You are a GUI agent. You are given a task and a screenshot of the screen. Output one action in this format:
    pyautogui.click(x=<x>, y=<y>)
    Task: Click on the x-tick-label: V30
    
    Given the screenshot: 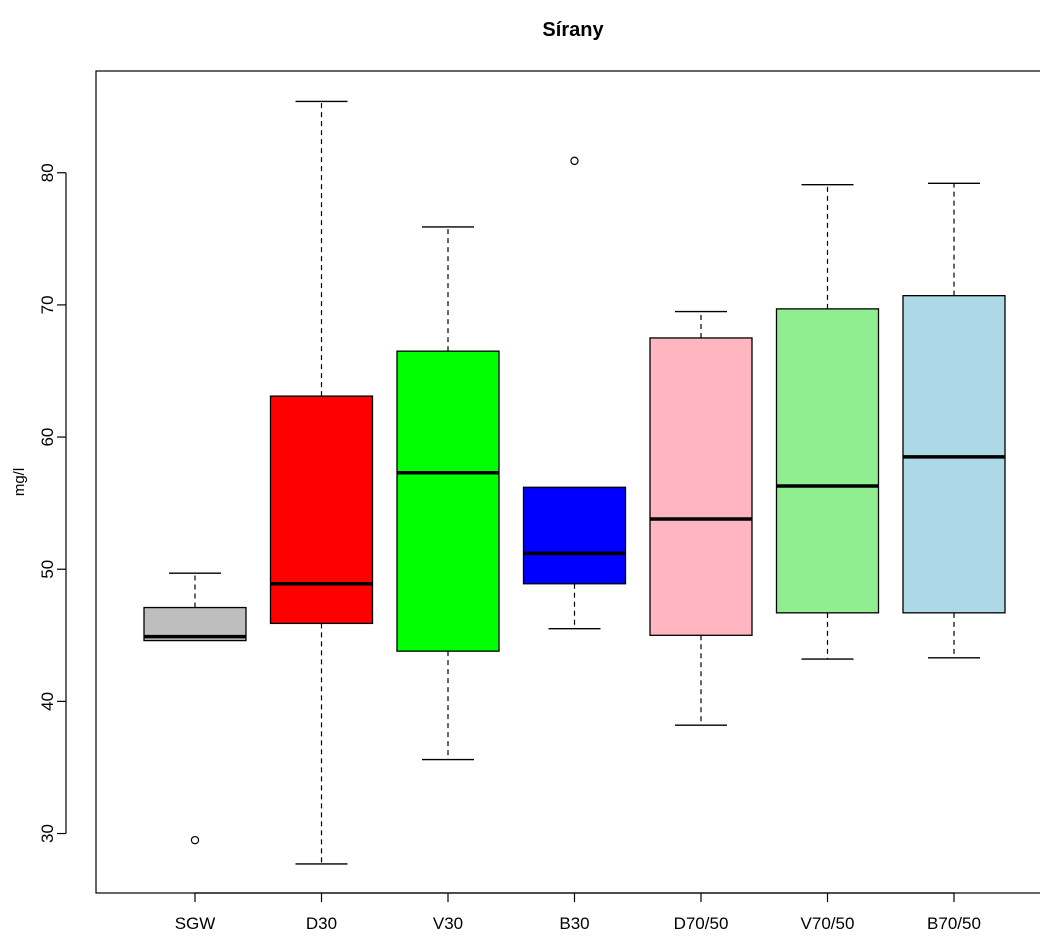 What is the action you would take?
    pyautogui.click(x=448, y=923)
    